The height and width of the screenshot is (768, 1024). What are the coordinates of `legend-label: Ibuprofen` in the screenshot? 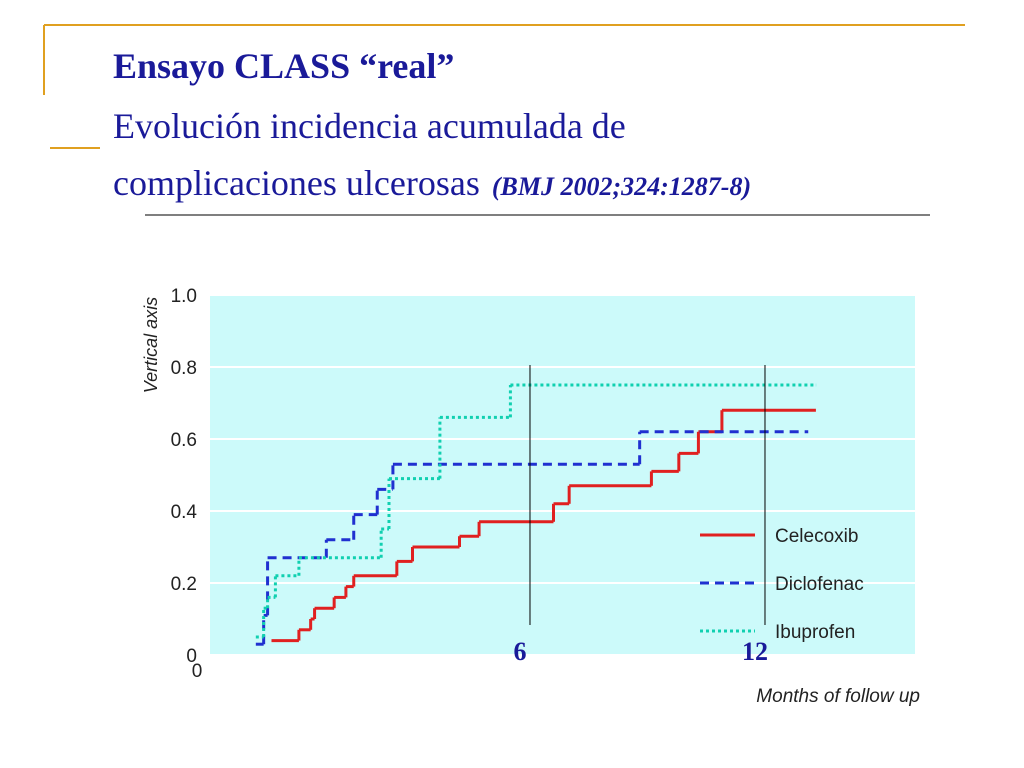 It's located at (815, 632).